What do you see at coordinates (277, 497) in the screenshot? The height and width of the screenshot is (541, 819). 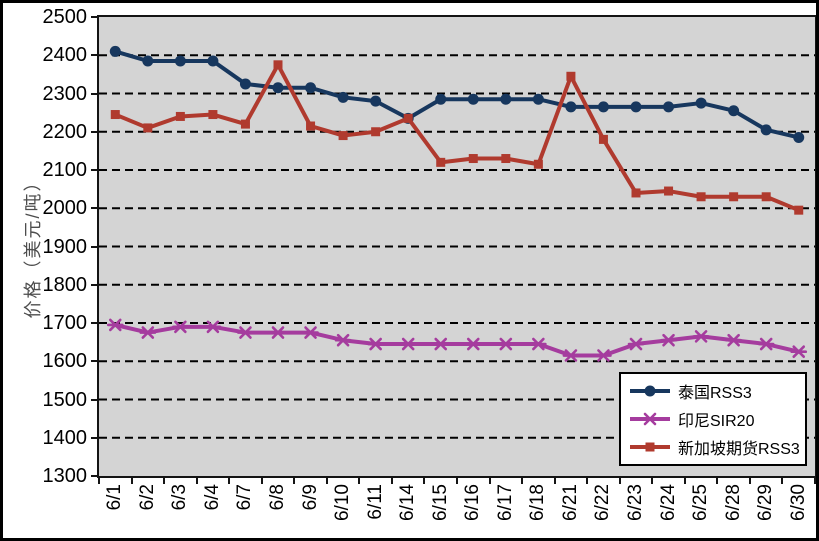 I see `x-axis-tick-label: 6/8` at bounding box center [277, 497].